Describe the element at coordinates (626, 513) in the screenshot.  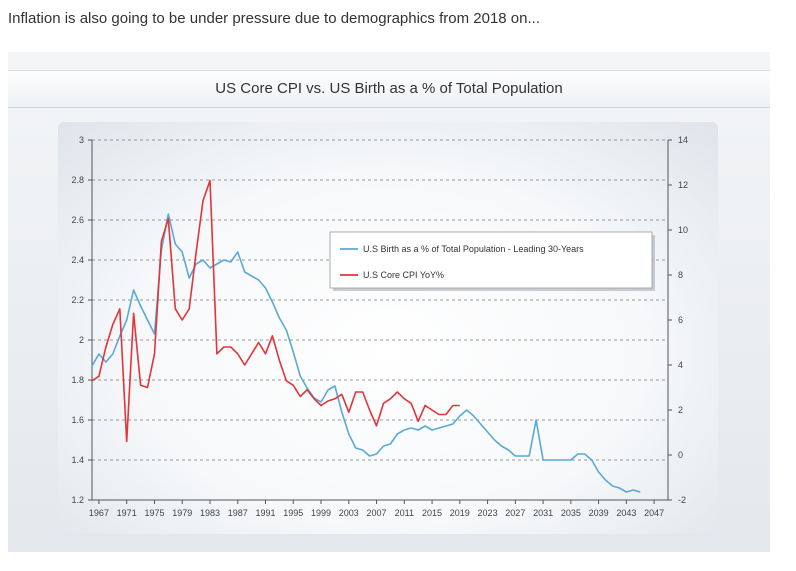
I see `x-tick-label: 2043` at that location.